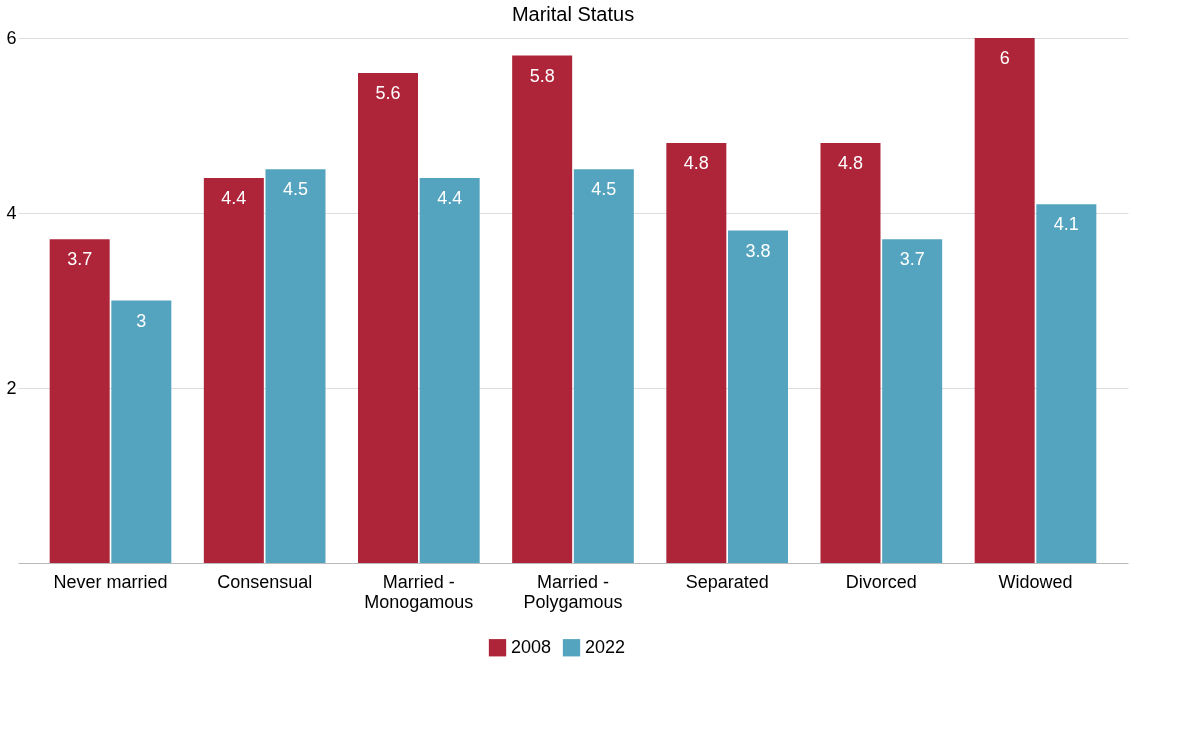 This screenshot has height=740, width=1193. I want to click on x-tick-label: Married - Polygamous, so click(573, 591).